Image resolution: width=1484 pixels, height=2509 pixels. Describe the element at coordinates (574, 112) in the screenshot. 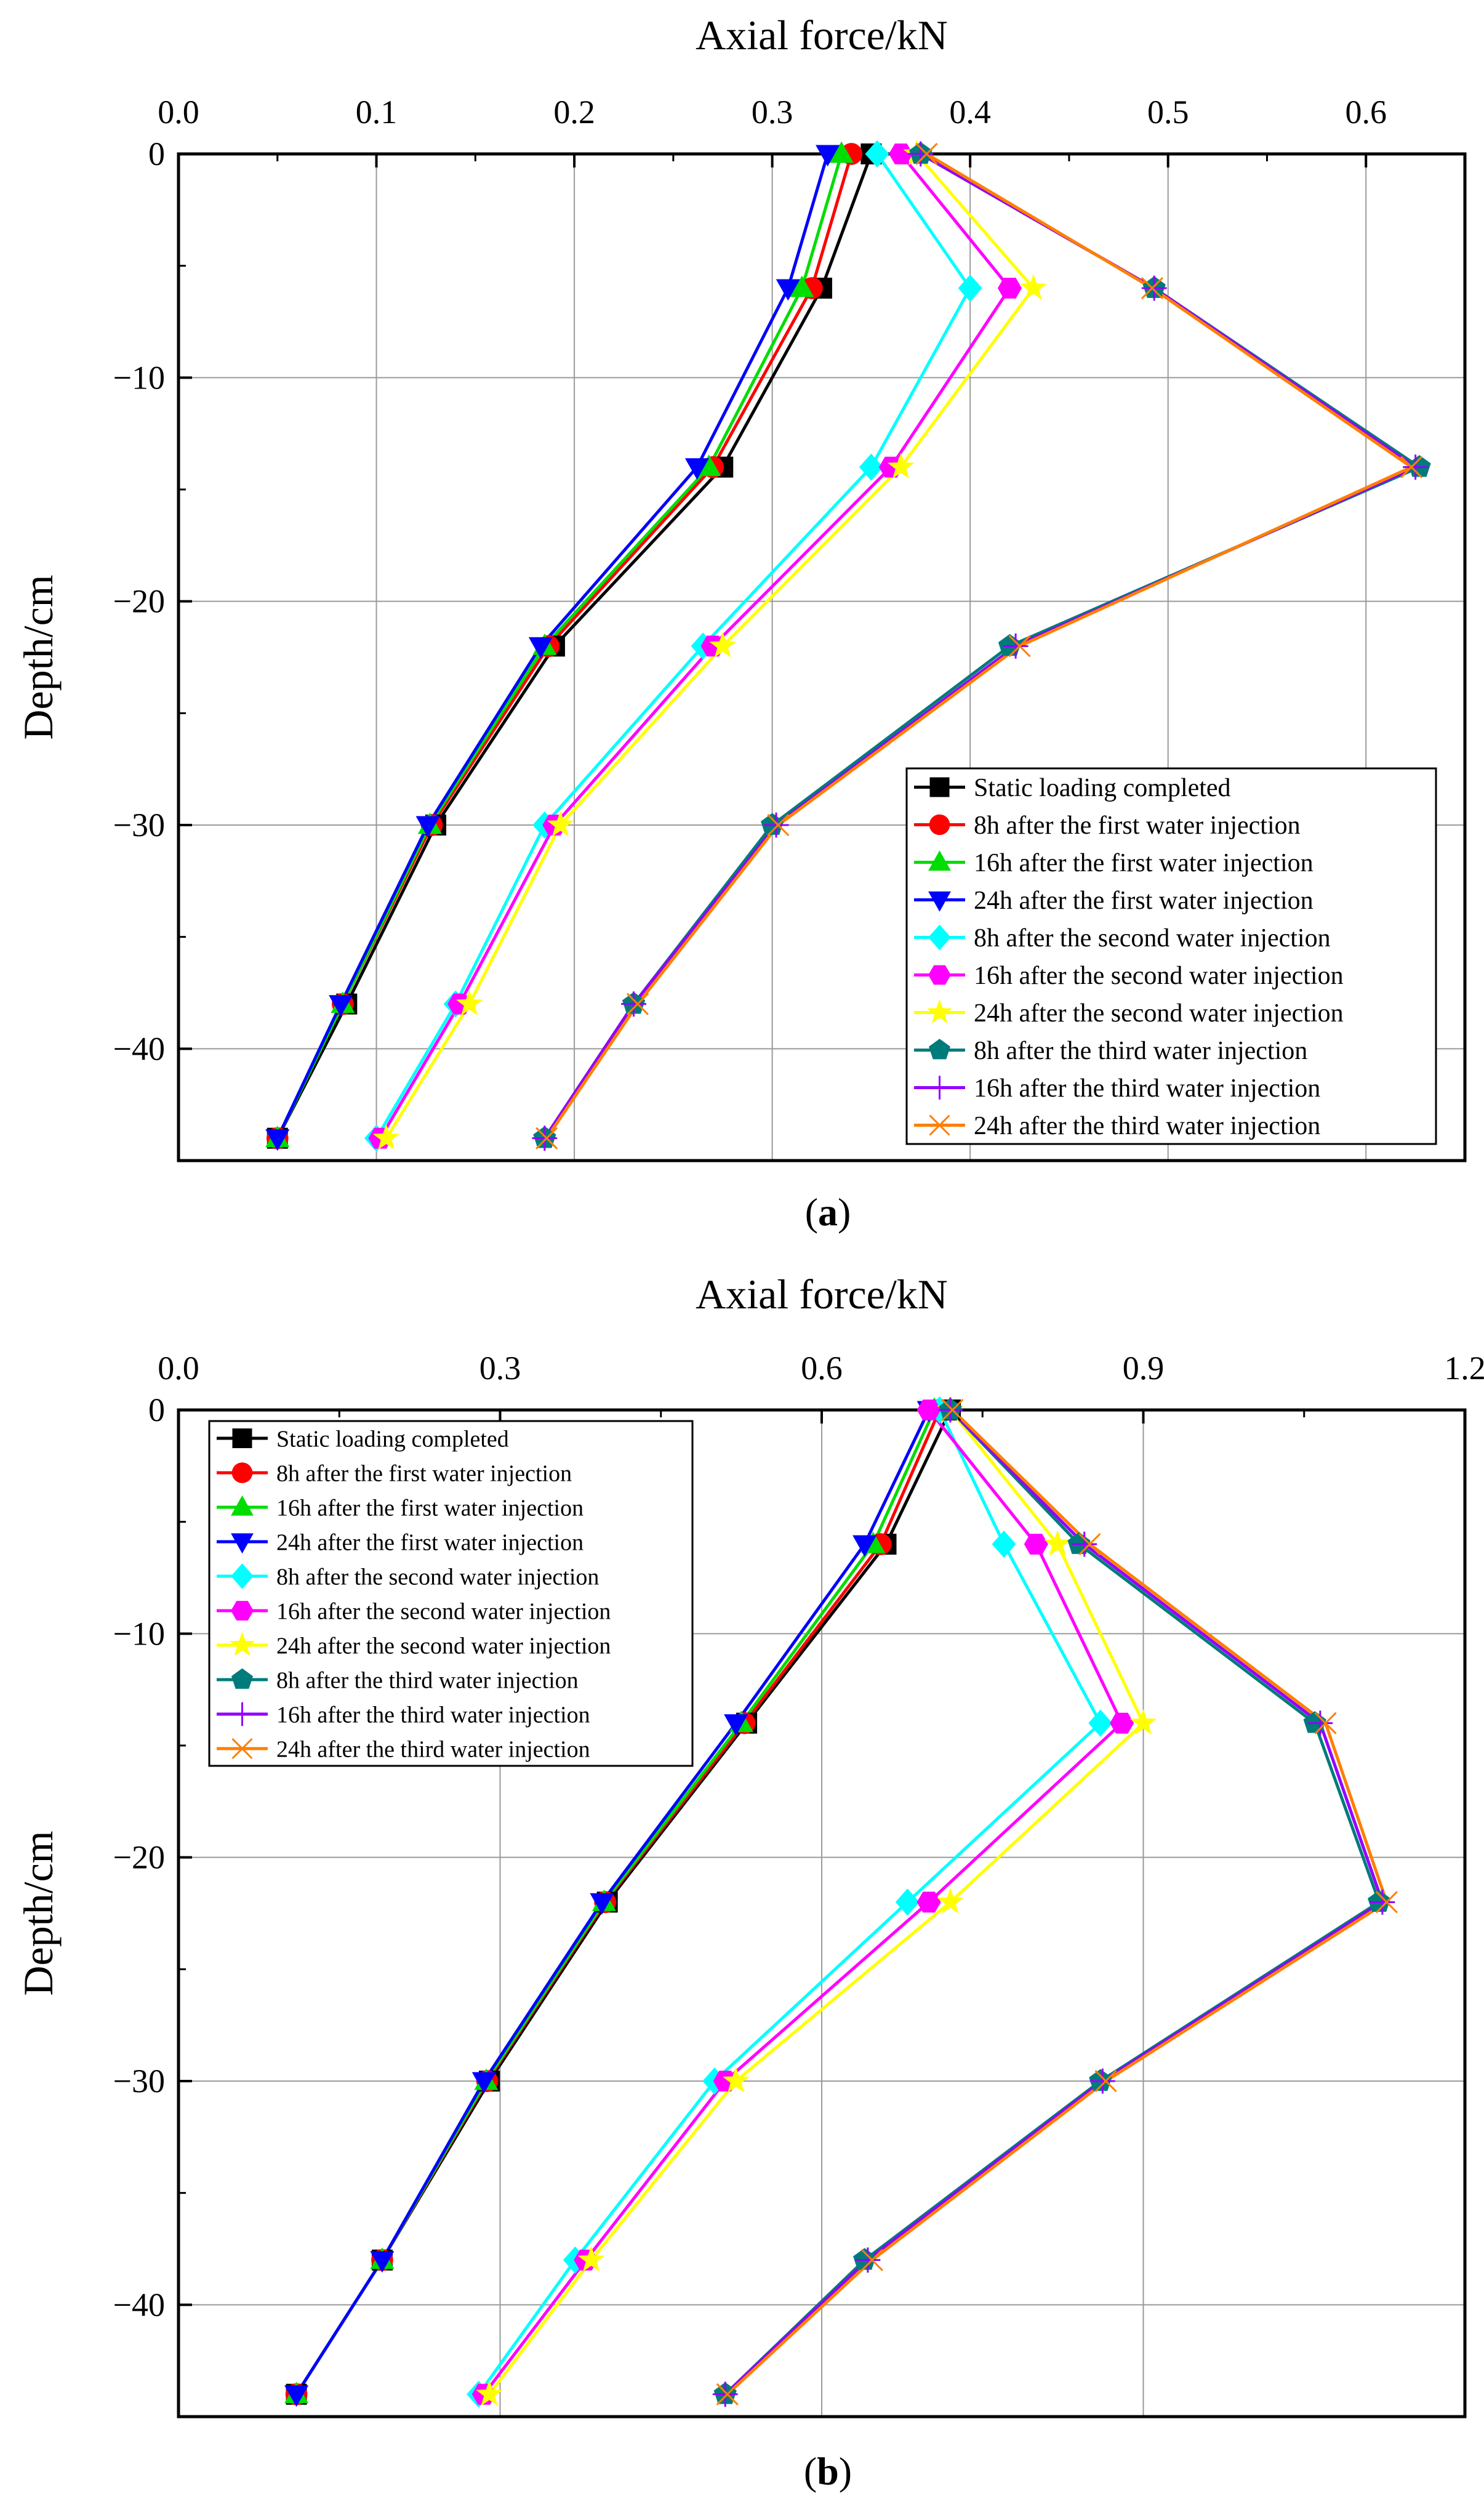

I see `x-tick-label: 0.2` at that location.